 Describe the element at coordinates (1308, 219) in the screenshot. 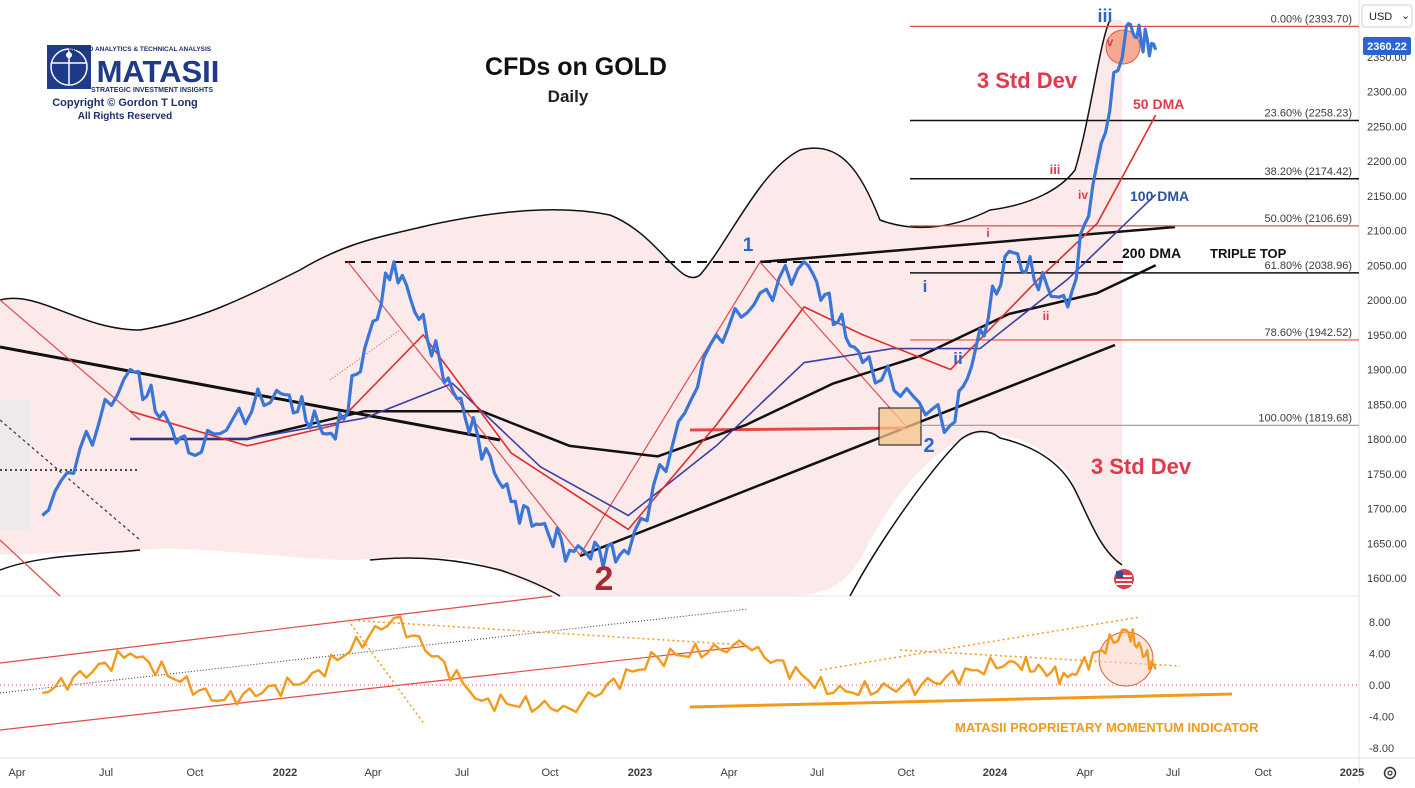

I see `fib-level-label: 50.00% (2106.69)` at that location.